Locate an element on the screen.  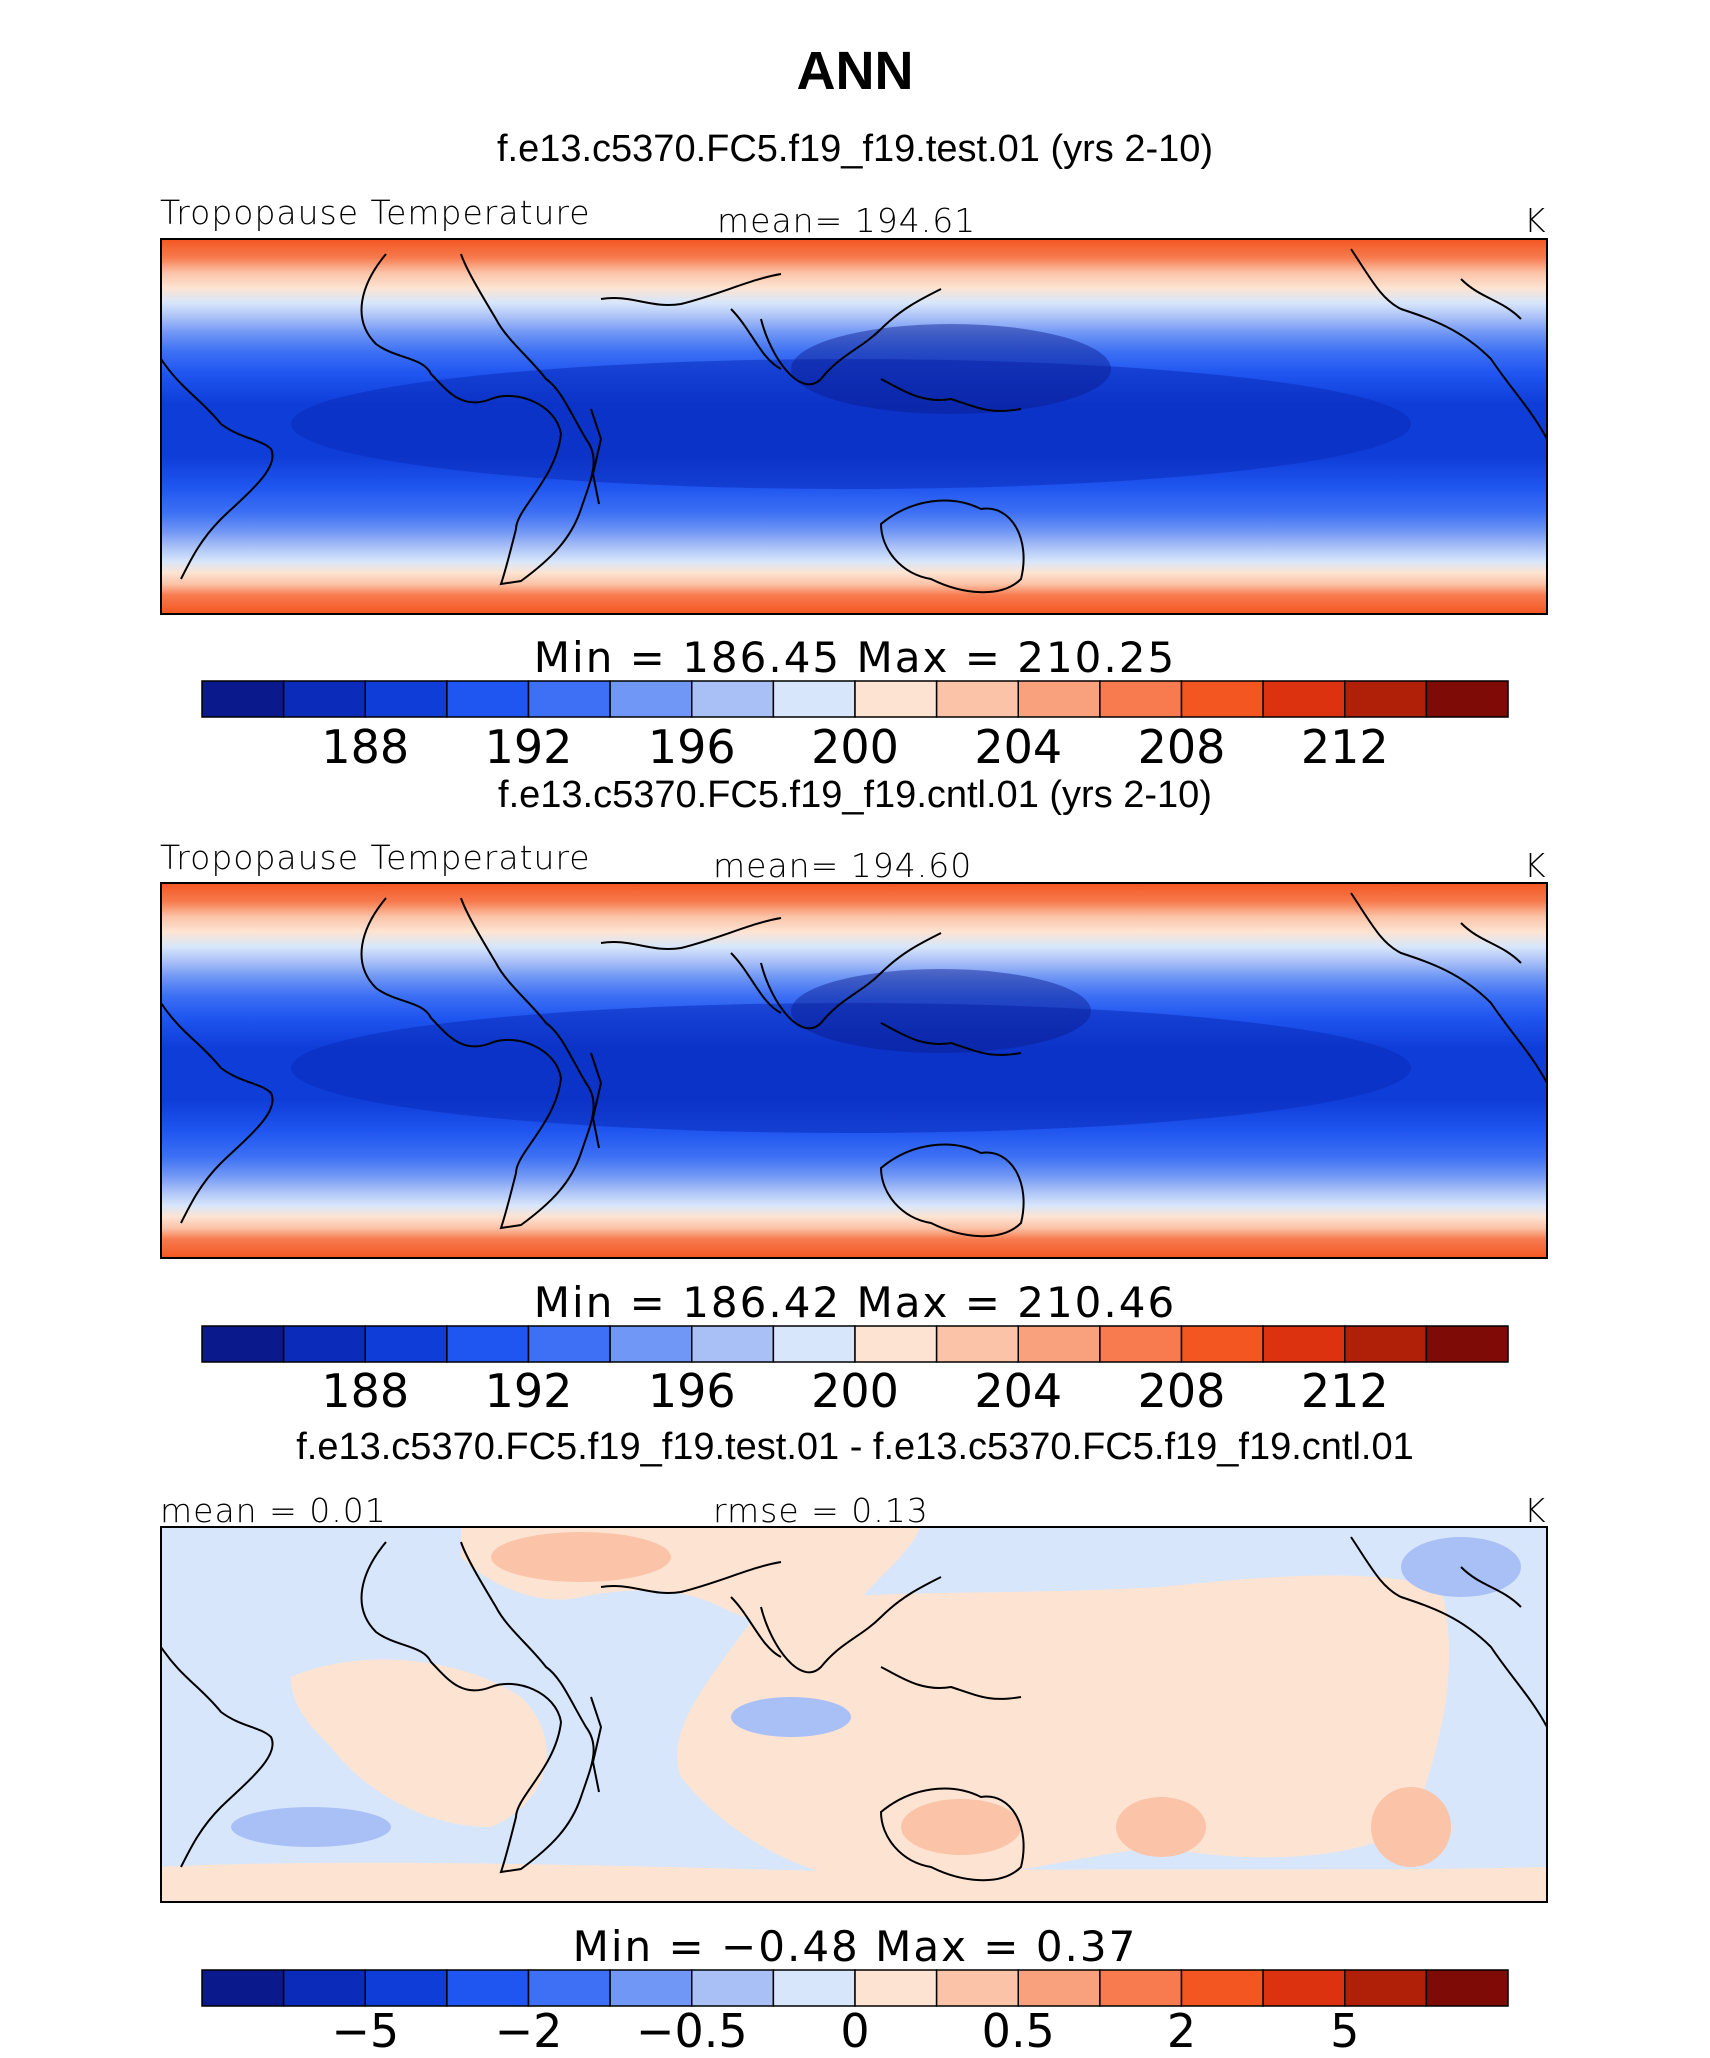
panel-3-units-label: K is located at coordinates (1535, 1510).